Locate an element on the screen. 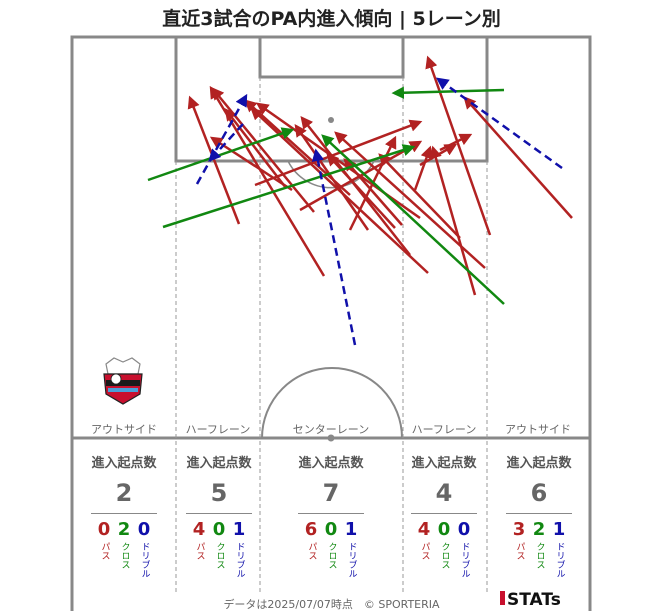 The height and width of the screenshot is (612, 663). chart-title: 直近3試合のPA内進入傾向 | 5レーン別 is located at coordinates (331, 19).